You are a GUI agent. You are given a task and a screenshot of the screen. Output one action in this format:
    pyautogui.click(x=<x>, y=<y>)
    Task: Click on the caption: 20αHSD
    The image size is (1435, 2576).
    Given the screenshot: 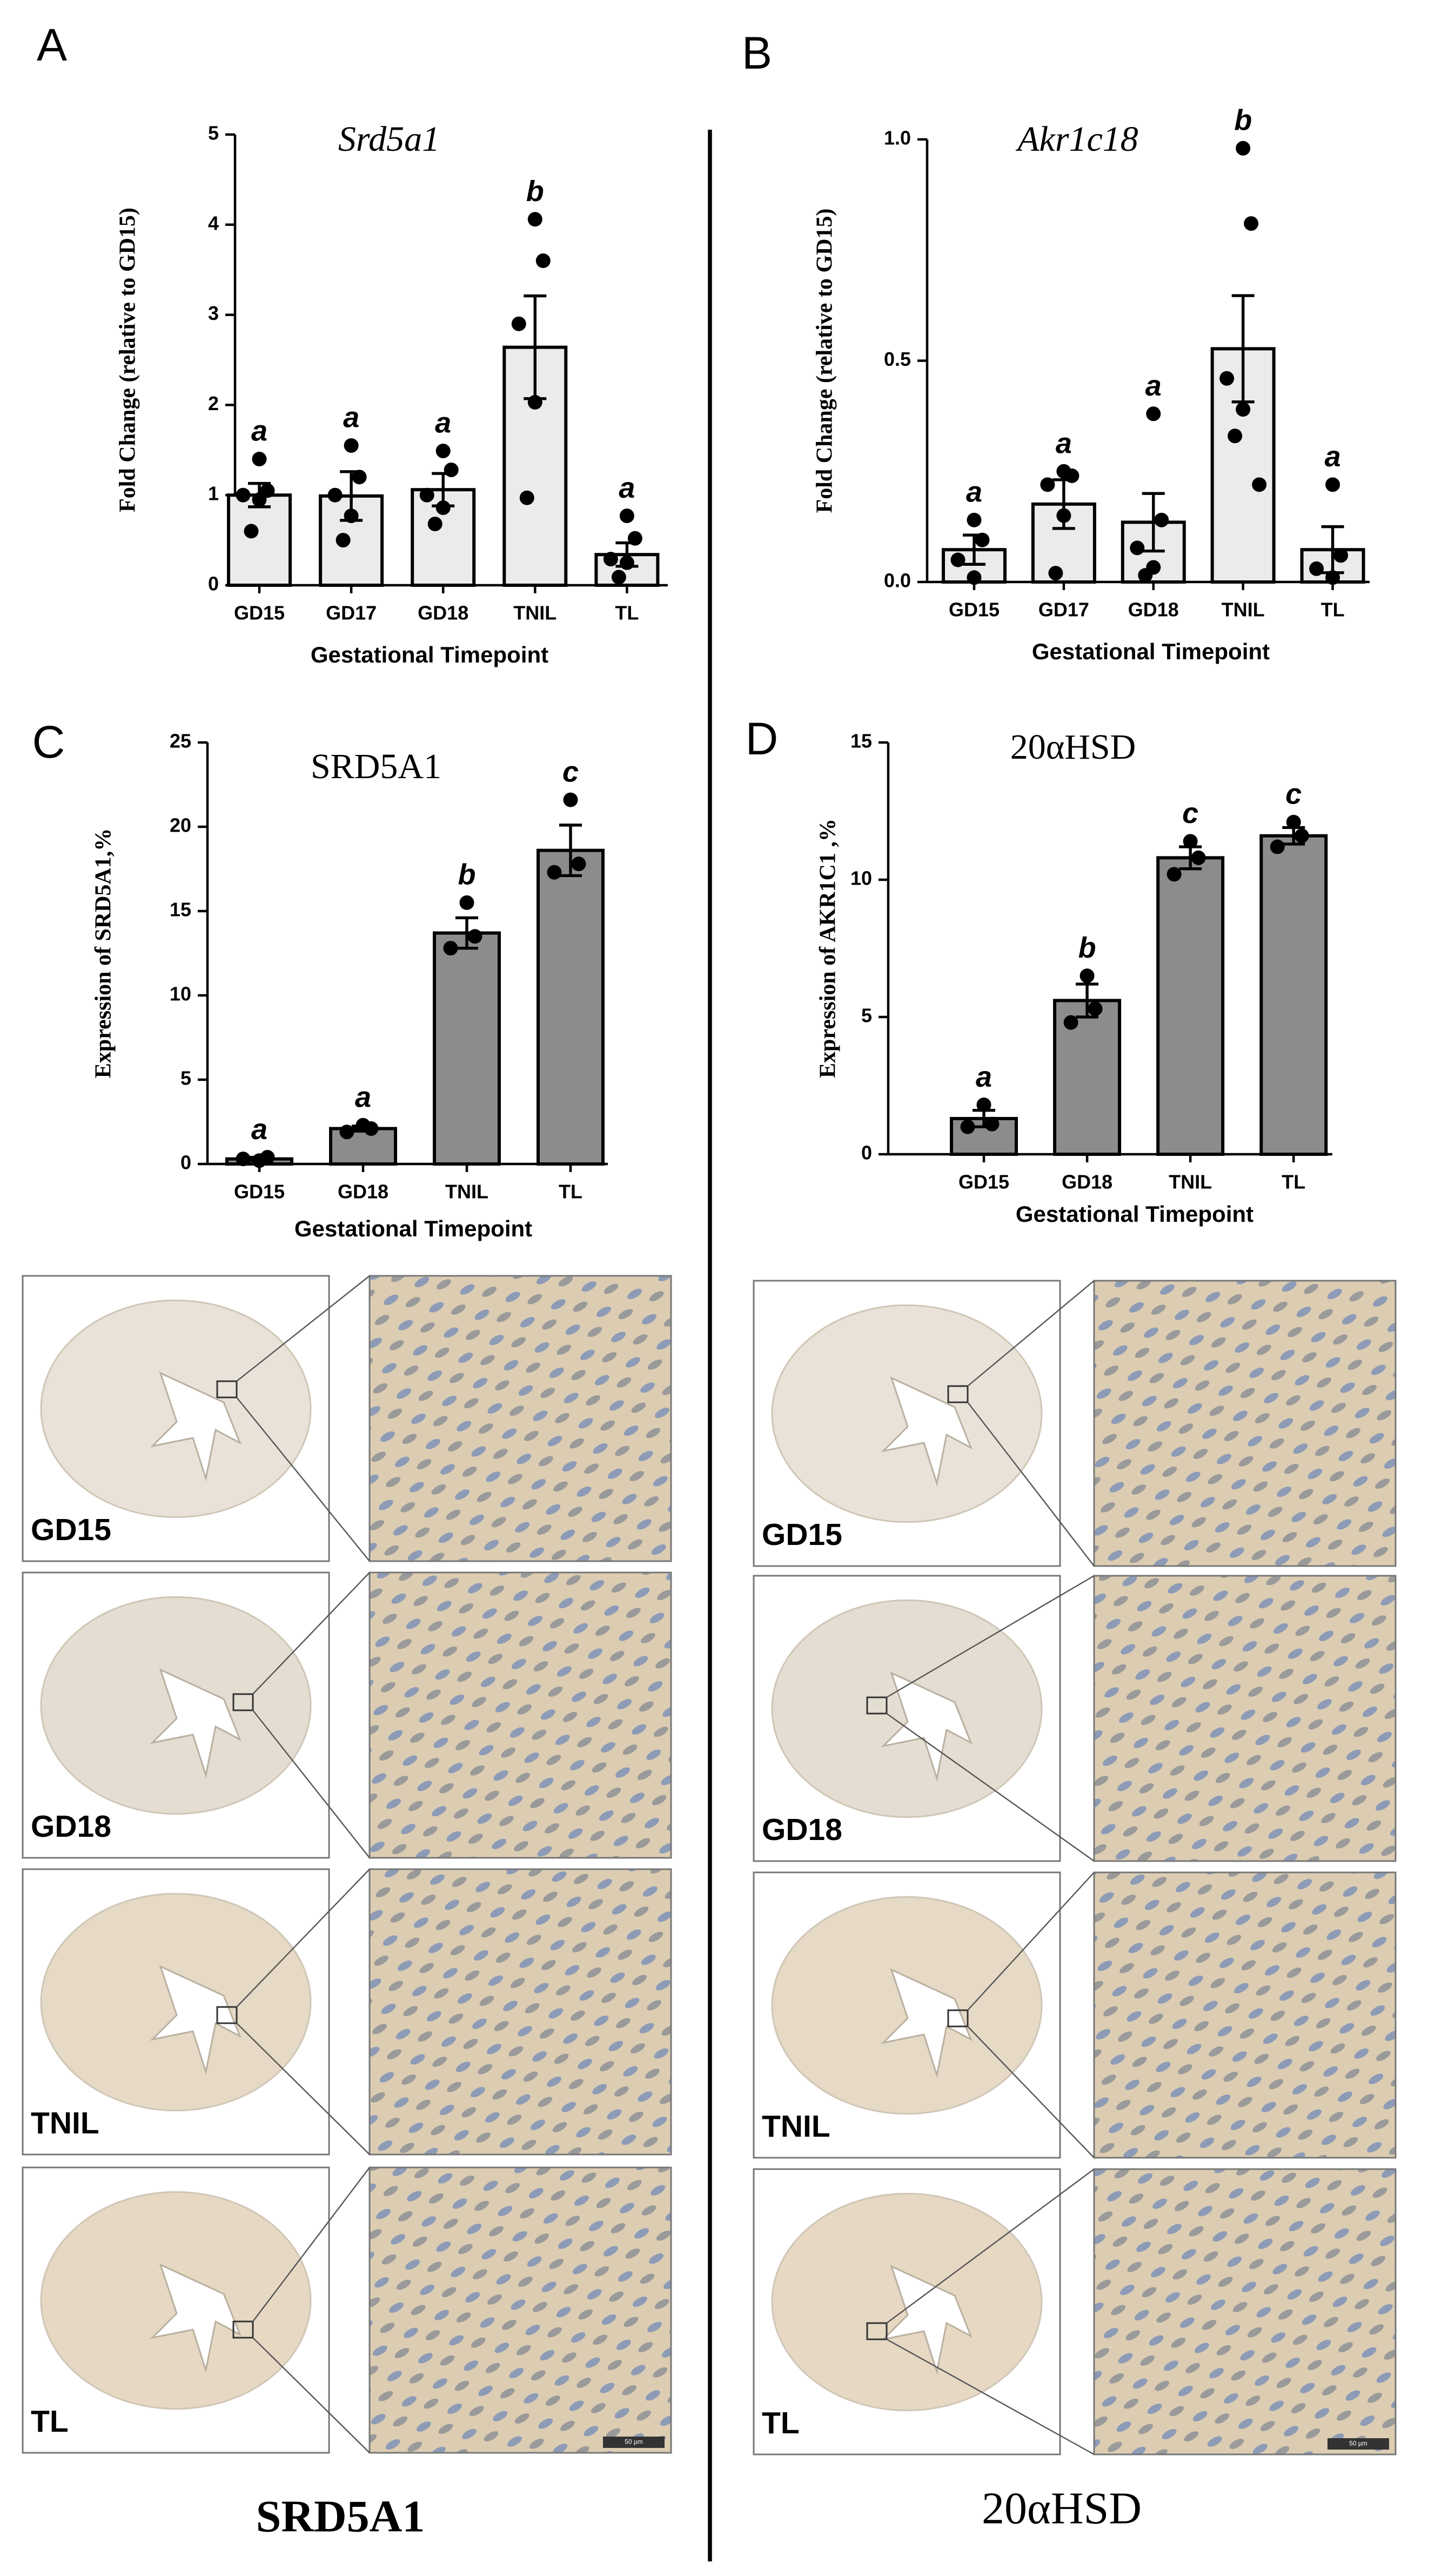 What is the action you would take?
    pyautogui.click(x=1062, y=2508)
    